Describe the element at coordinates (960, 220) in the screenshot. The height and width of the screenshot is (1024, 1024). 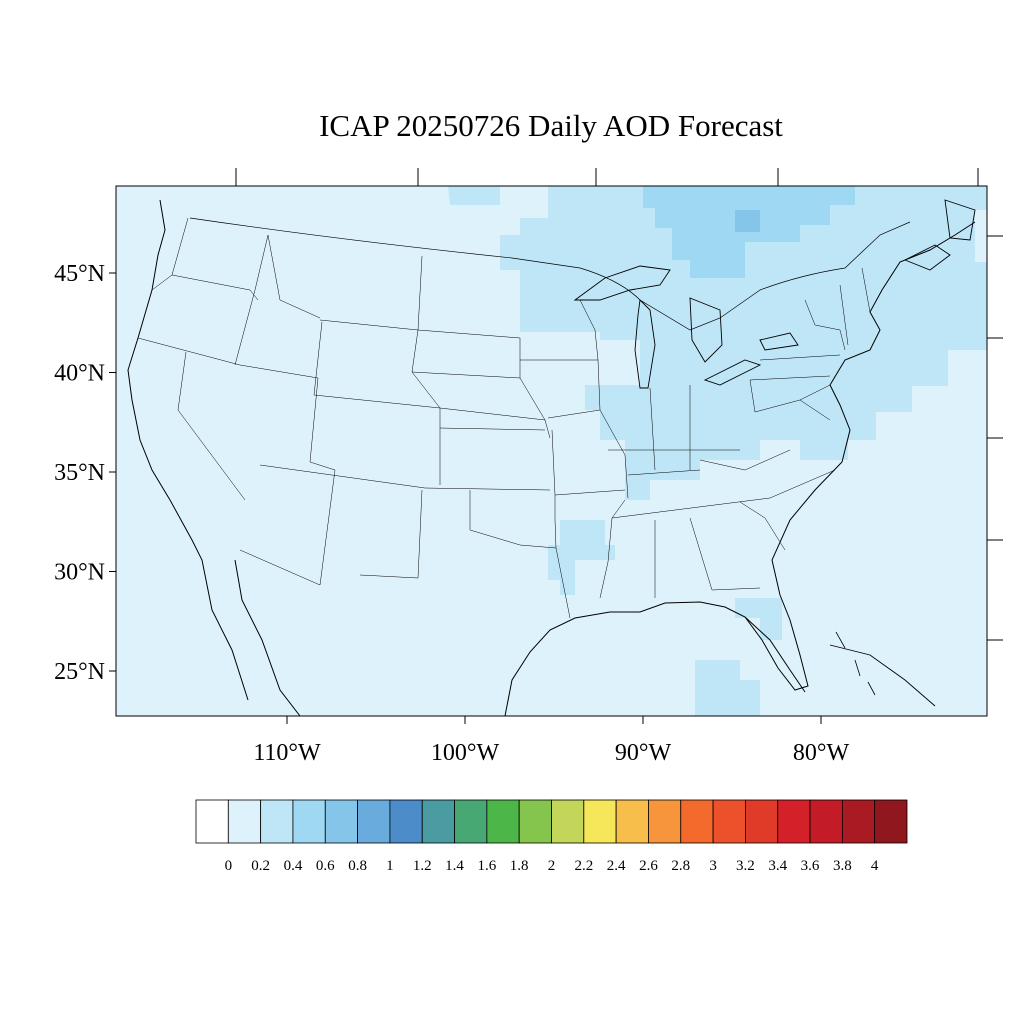
I see `newfoundland` at that location.